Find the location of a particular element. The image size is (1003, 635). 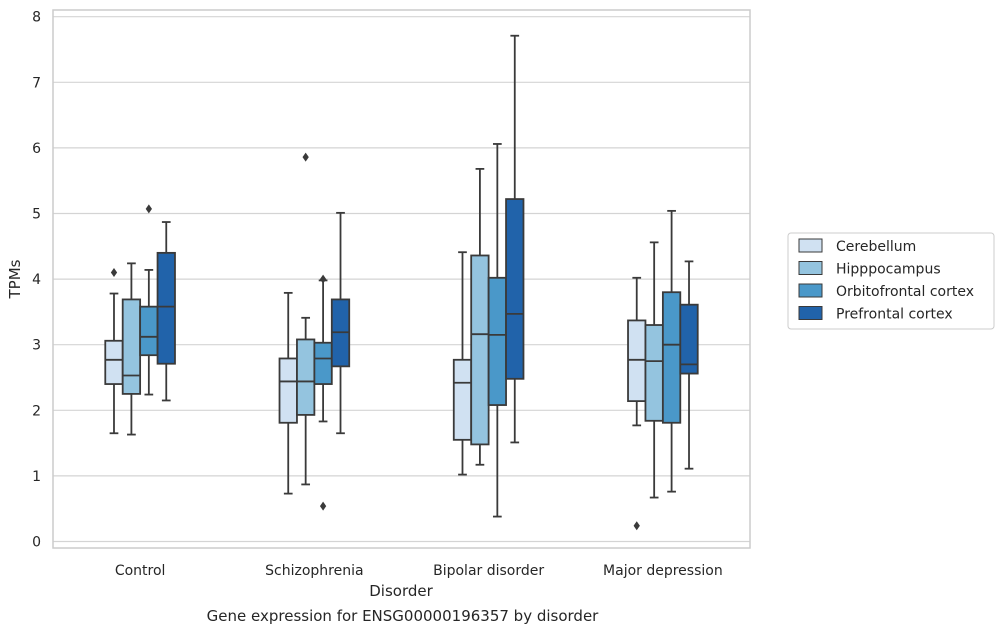

y-tick-label: 7 is located at coordinates (36, 83).